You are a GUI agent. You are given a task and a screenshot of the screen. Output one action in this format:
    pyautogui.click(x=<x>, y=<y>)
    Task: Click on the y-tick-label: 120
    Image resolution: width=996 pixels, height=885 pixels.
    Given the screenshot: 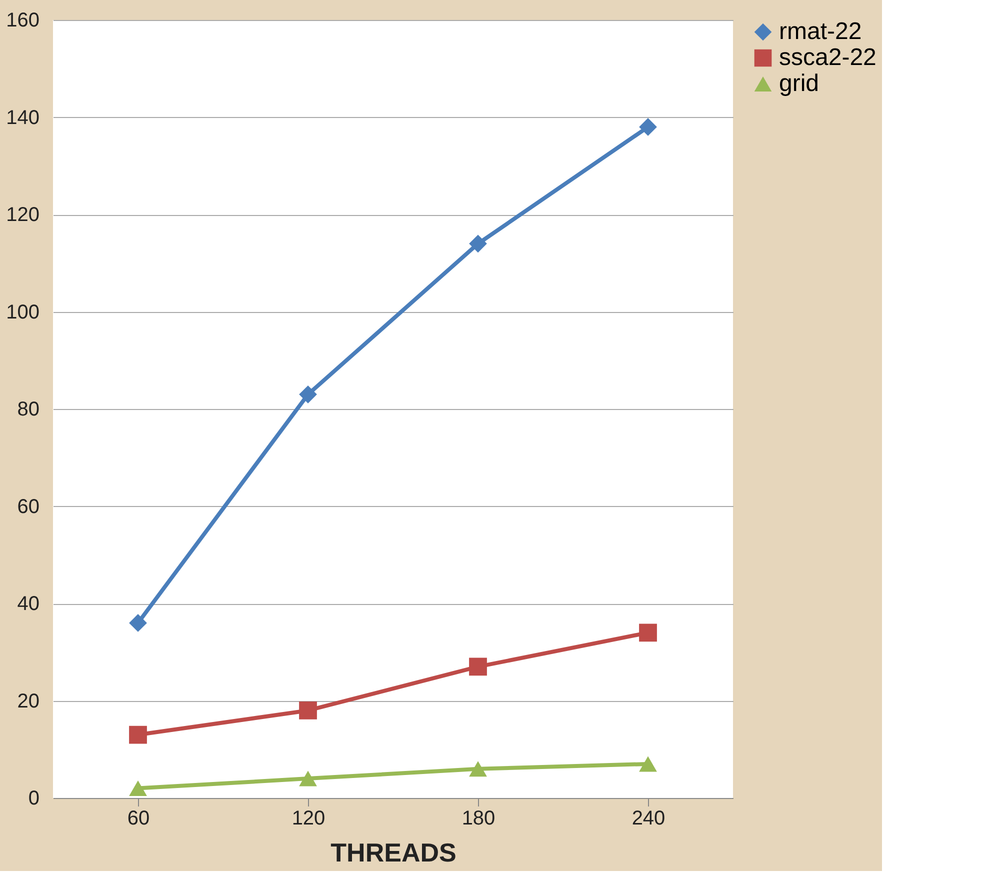 What is the action you would take?
    pyautogui.click(x=23, y=215)
    